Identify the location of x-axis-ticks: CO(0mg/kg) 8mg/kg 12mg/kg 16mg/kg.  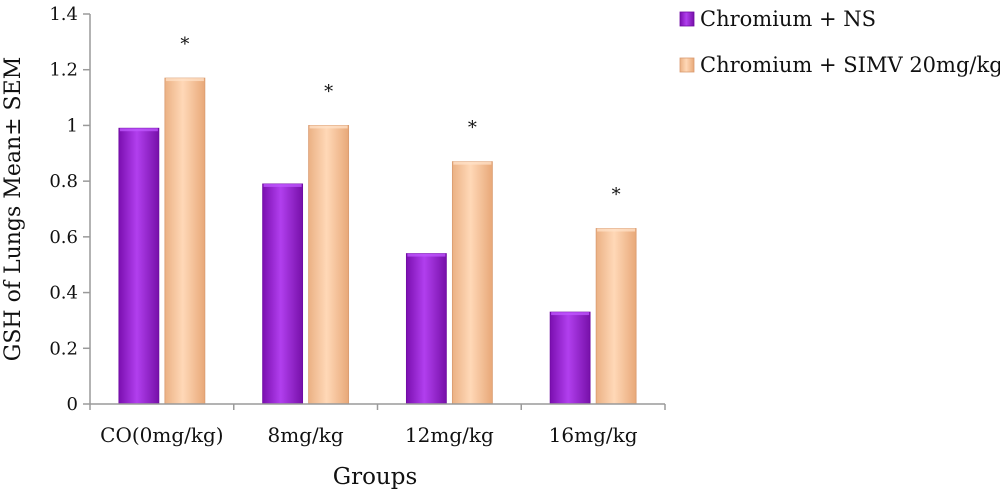
(377, 425).